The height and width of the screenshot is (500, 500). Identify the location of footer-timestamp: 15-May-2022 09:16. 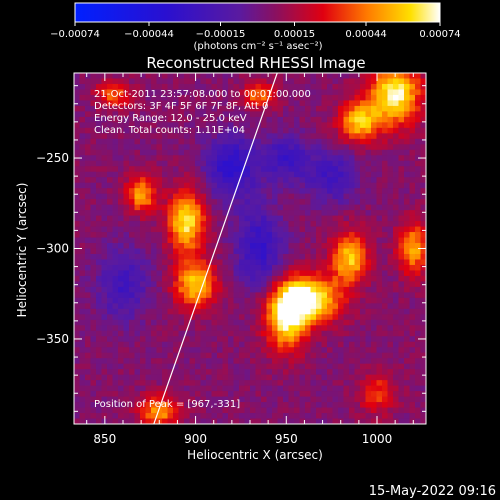
(432, 491).